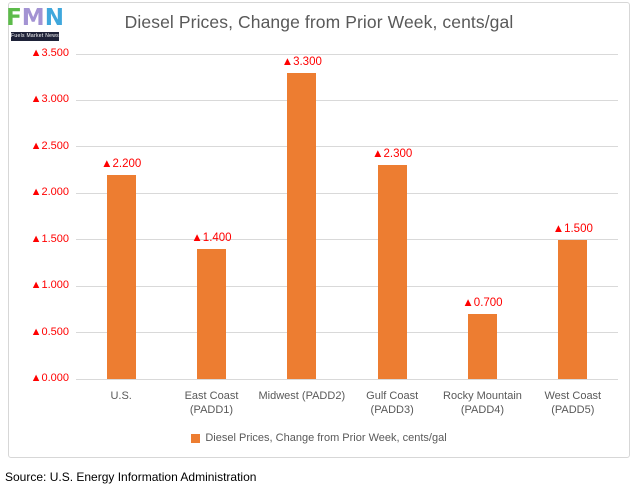 The width and height of the screenshot is (639, 496). What do you see at coordinates (392, 403) in the screenshot?
I see `x-axis-category-label: Gulf Coast (PADD3)` at bounding box center [392, 403].